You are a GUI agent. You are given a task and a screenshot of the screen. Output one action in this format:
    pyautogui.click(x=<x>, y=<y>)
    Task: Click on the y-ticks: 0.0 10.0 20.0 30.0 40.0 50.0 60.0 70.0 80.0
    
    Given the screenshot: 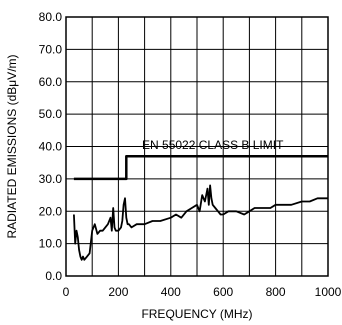 What is the action you would take?
    pyautogui.click(x=51, y=146)
    